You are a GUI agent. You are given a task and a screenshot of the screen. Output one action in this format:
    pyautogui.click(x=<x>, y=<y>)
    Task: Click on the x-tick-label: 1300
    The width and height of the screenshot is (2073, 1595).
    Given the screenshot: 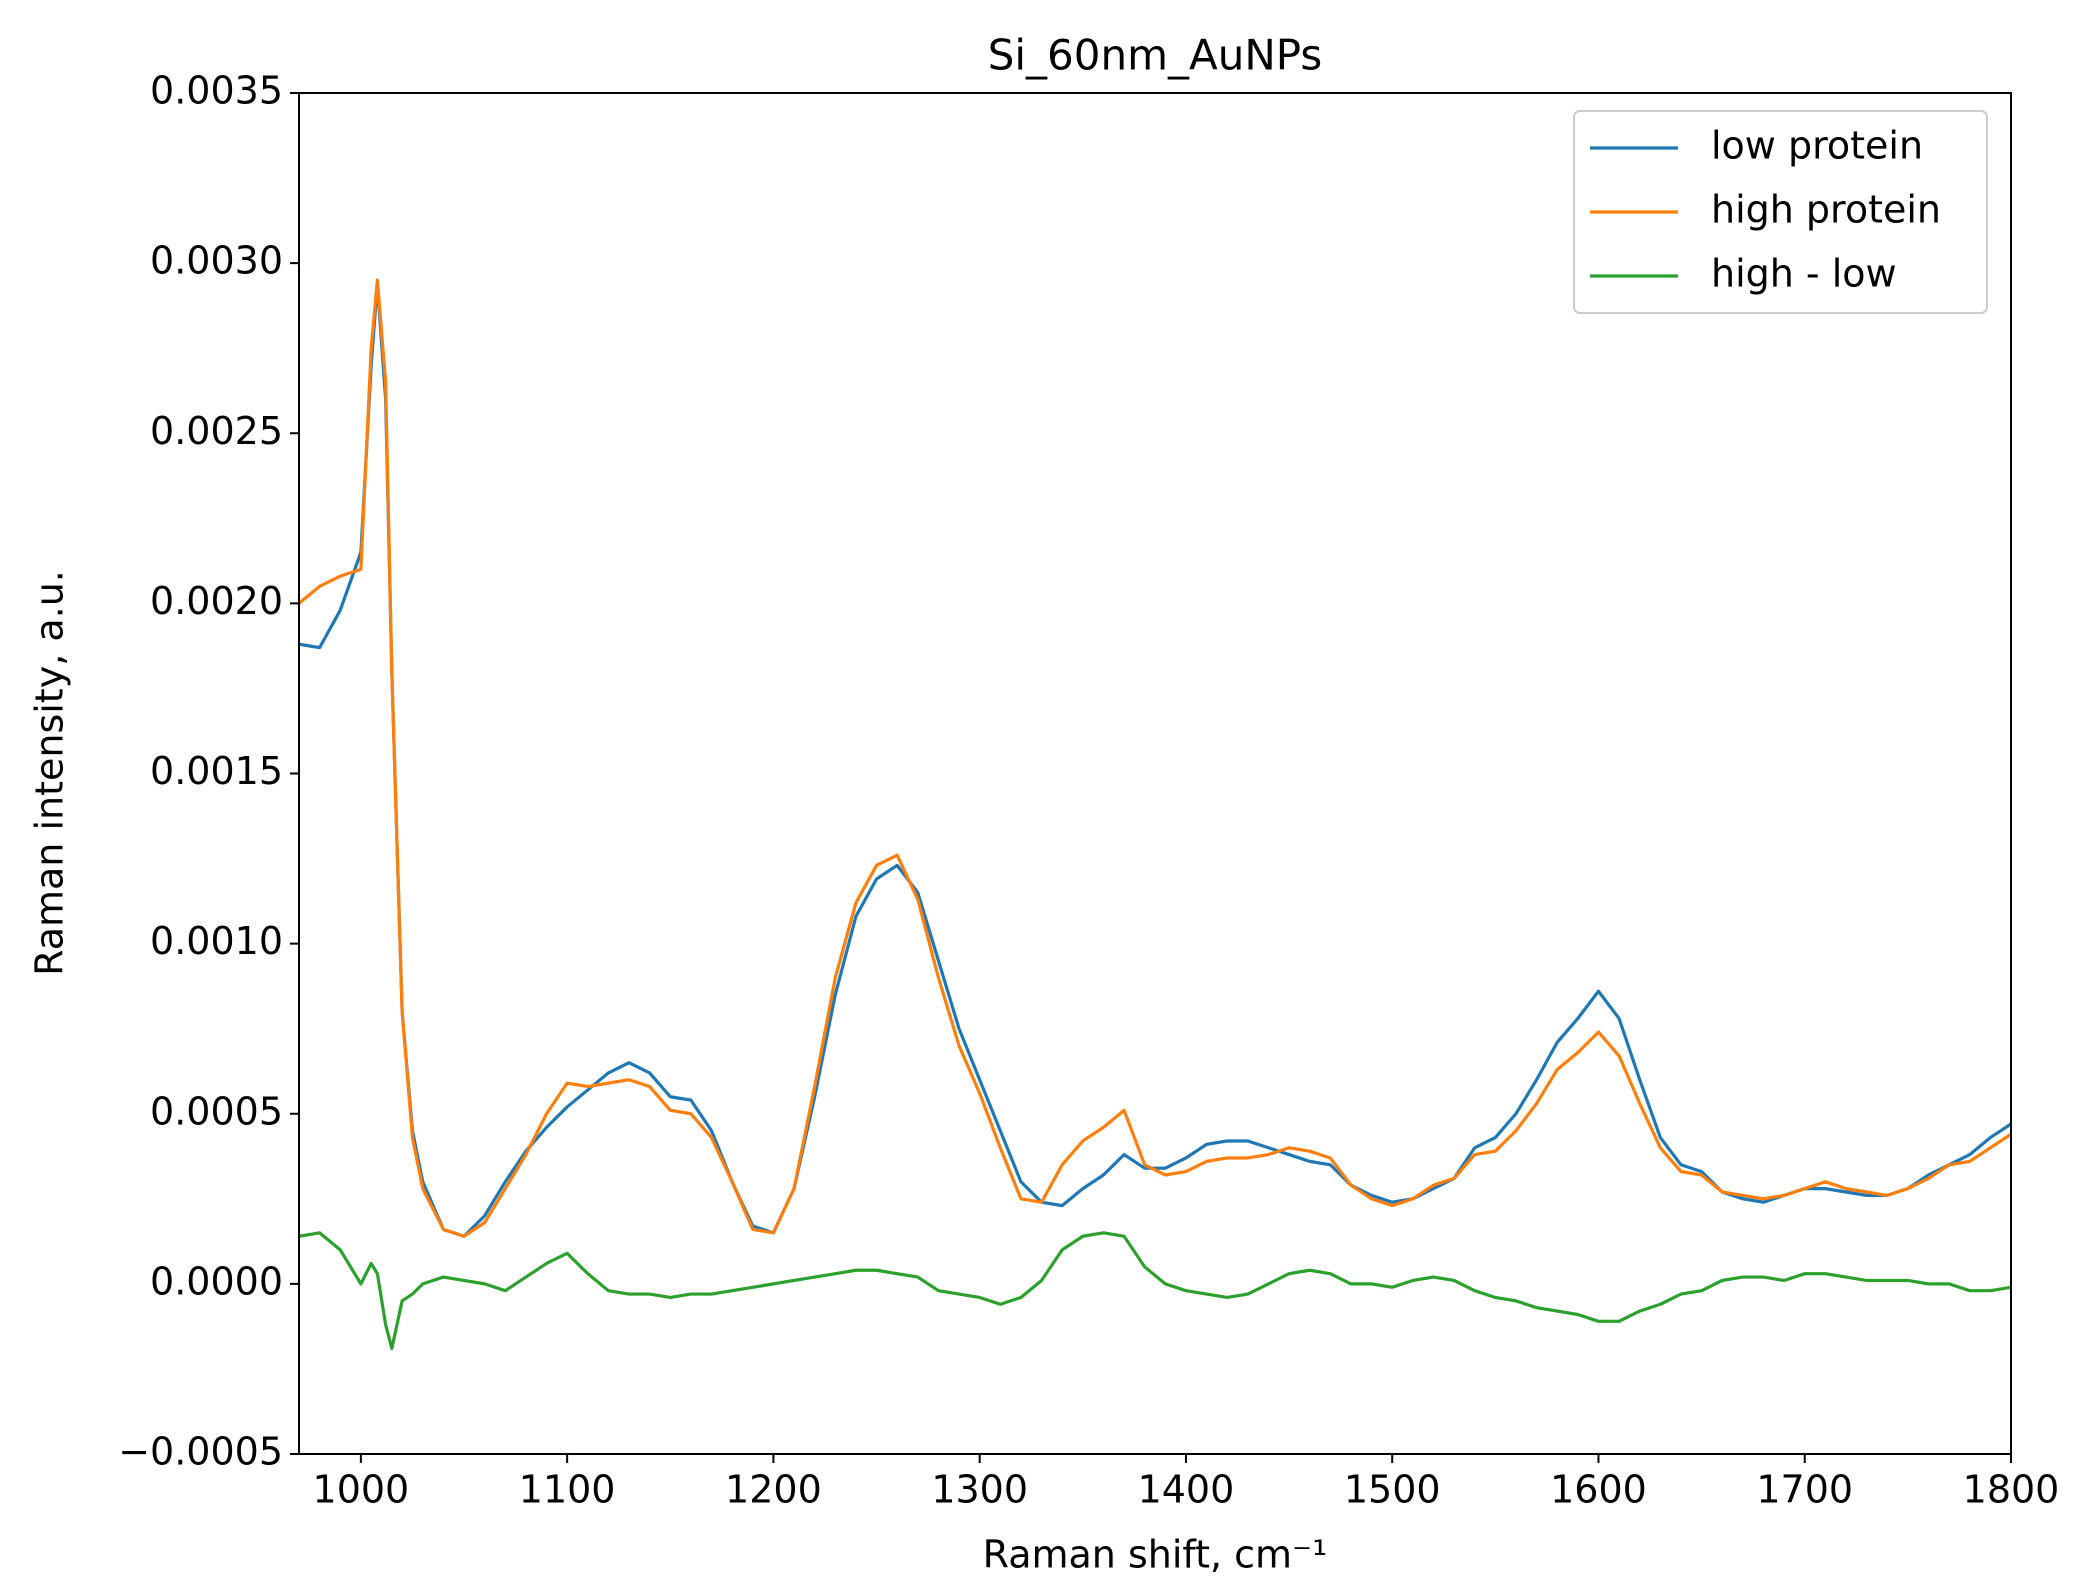 What is the action you would take?
    pyautogui.click(x=979, y=1490)
    